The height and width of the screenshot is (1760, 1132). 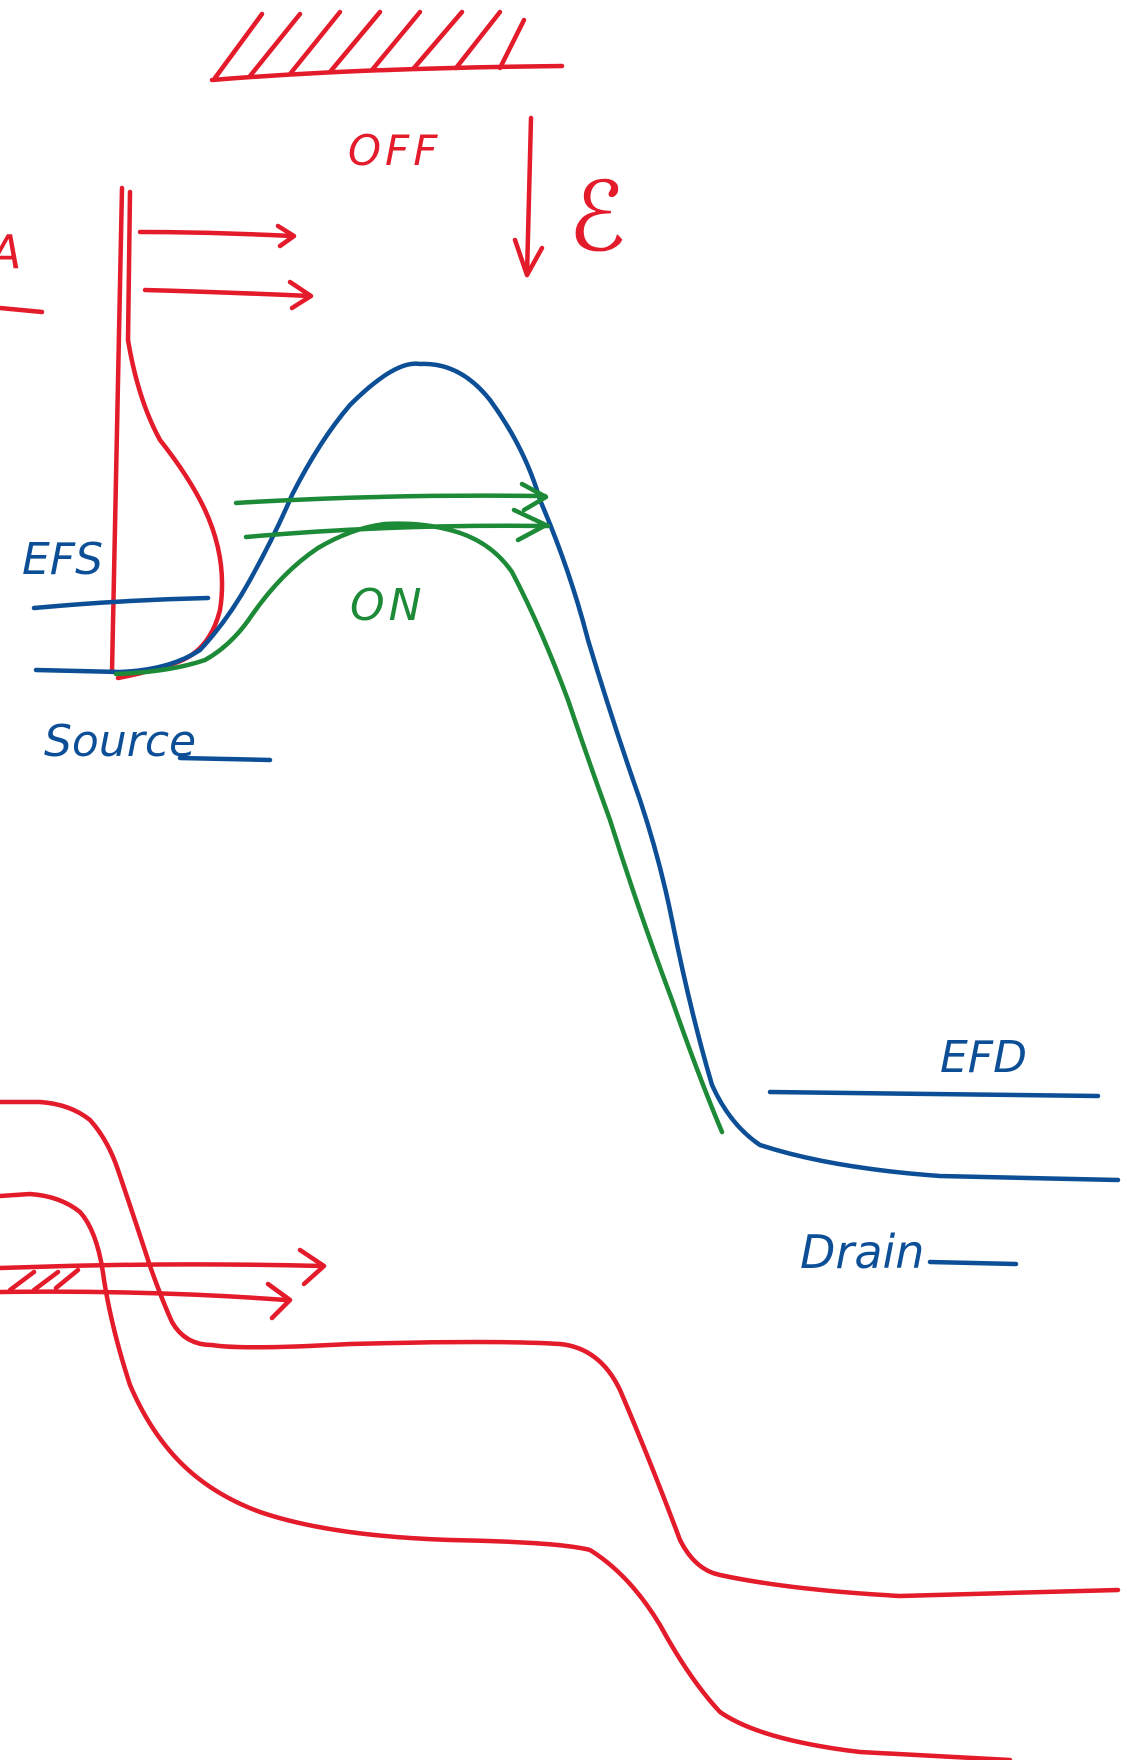 I want to click on gate-electrode-line, so click(x=387, y=73).